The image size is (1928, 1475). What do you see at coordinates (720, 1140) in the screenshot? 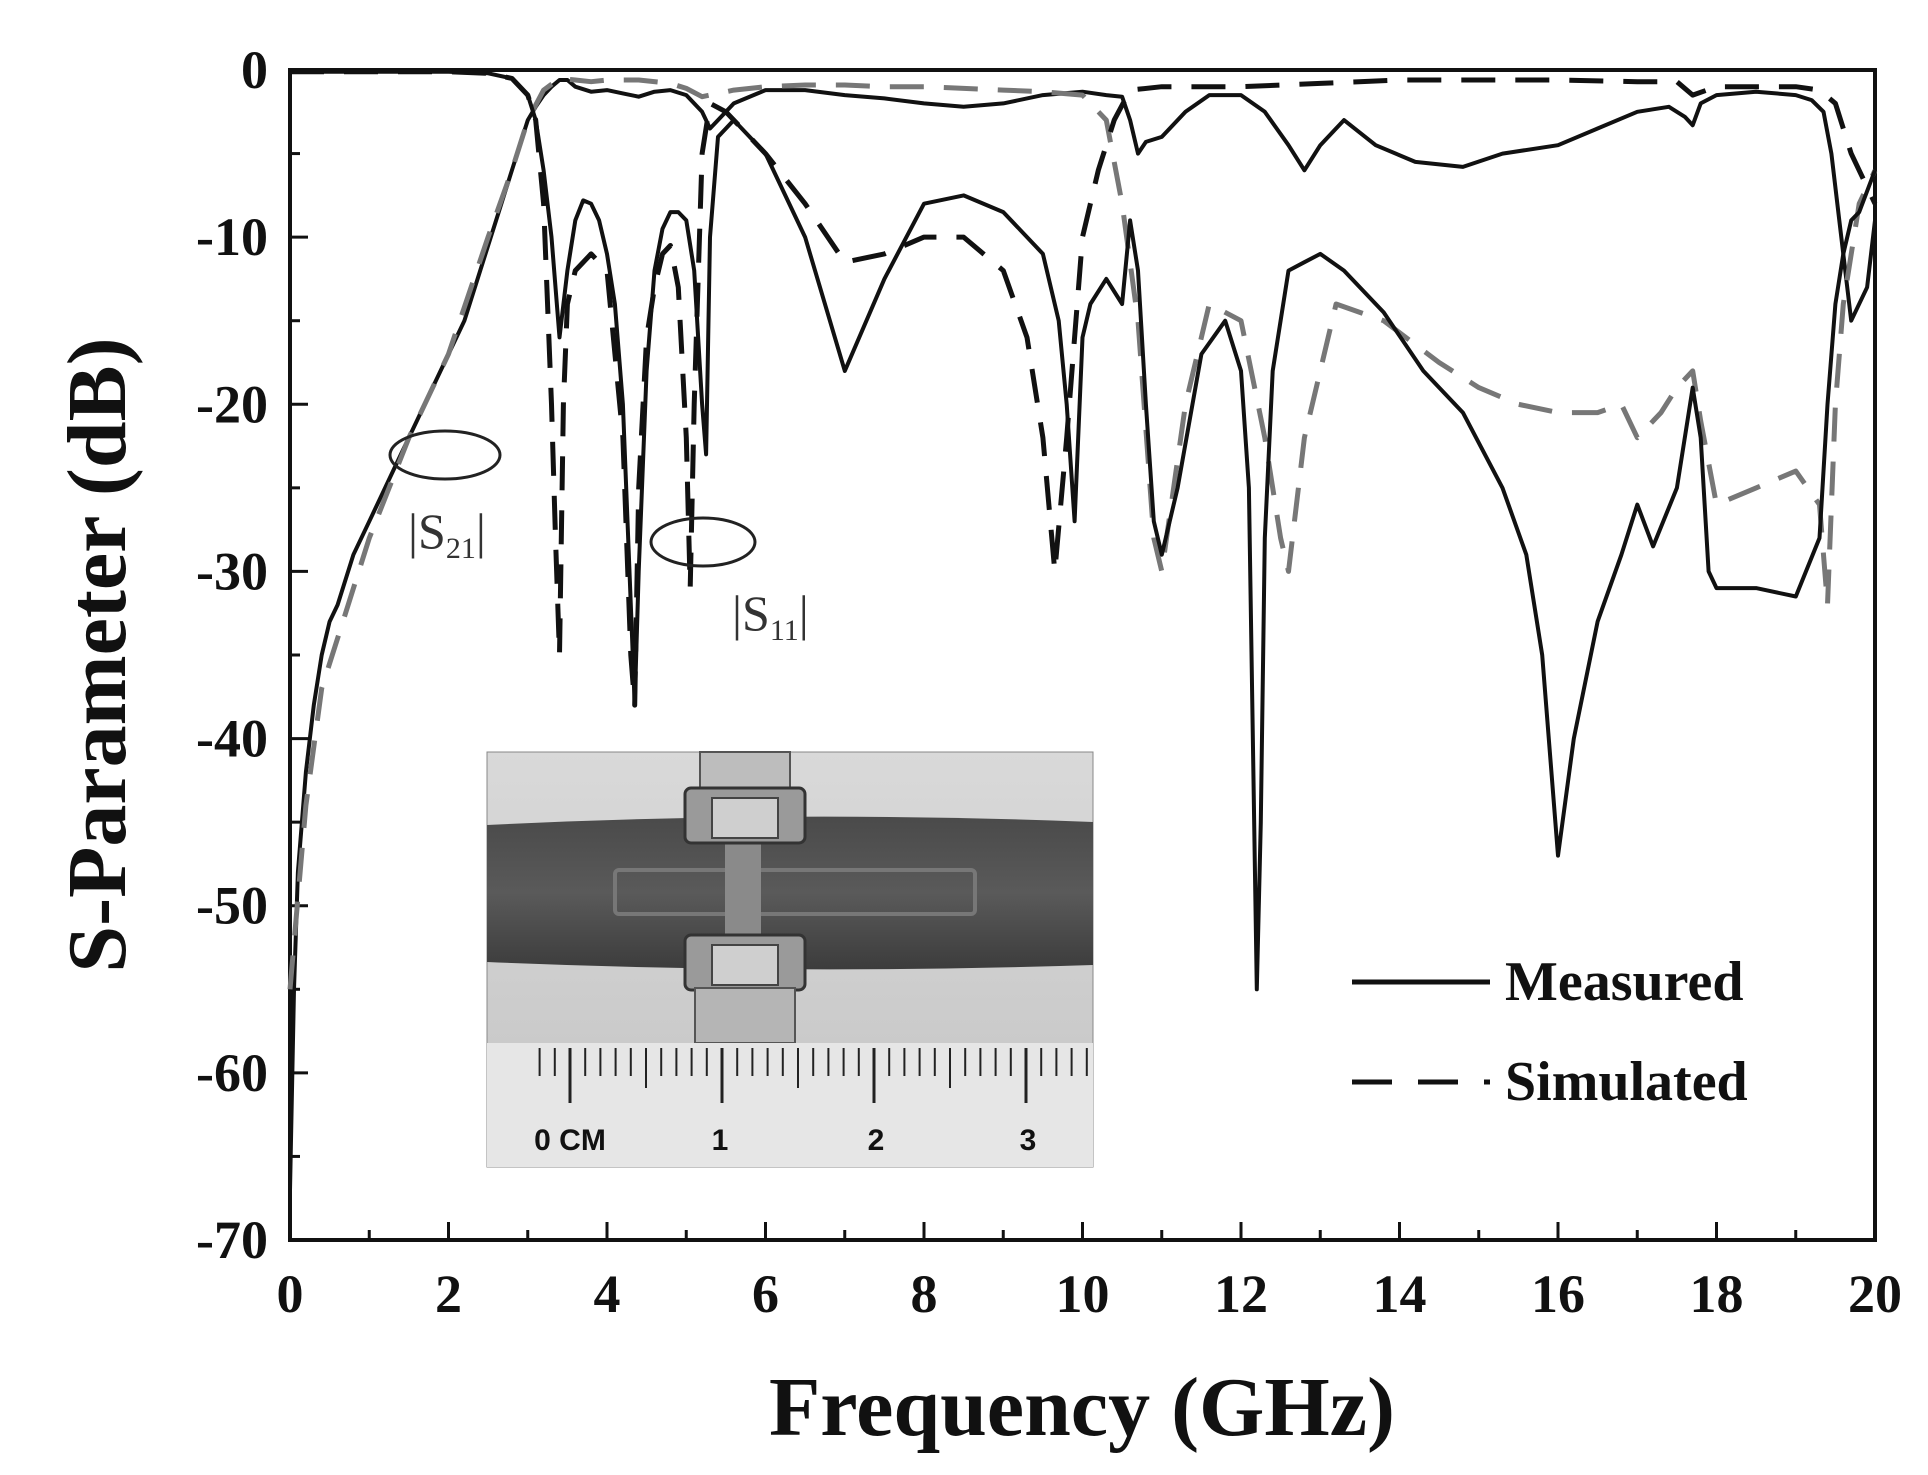
I see `ruler-label-1: 1` at bounding box center [720, 1140].